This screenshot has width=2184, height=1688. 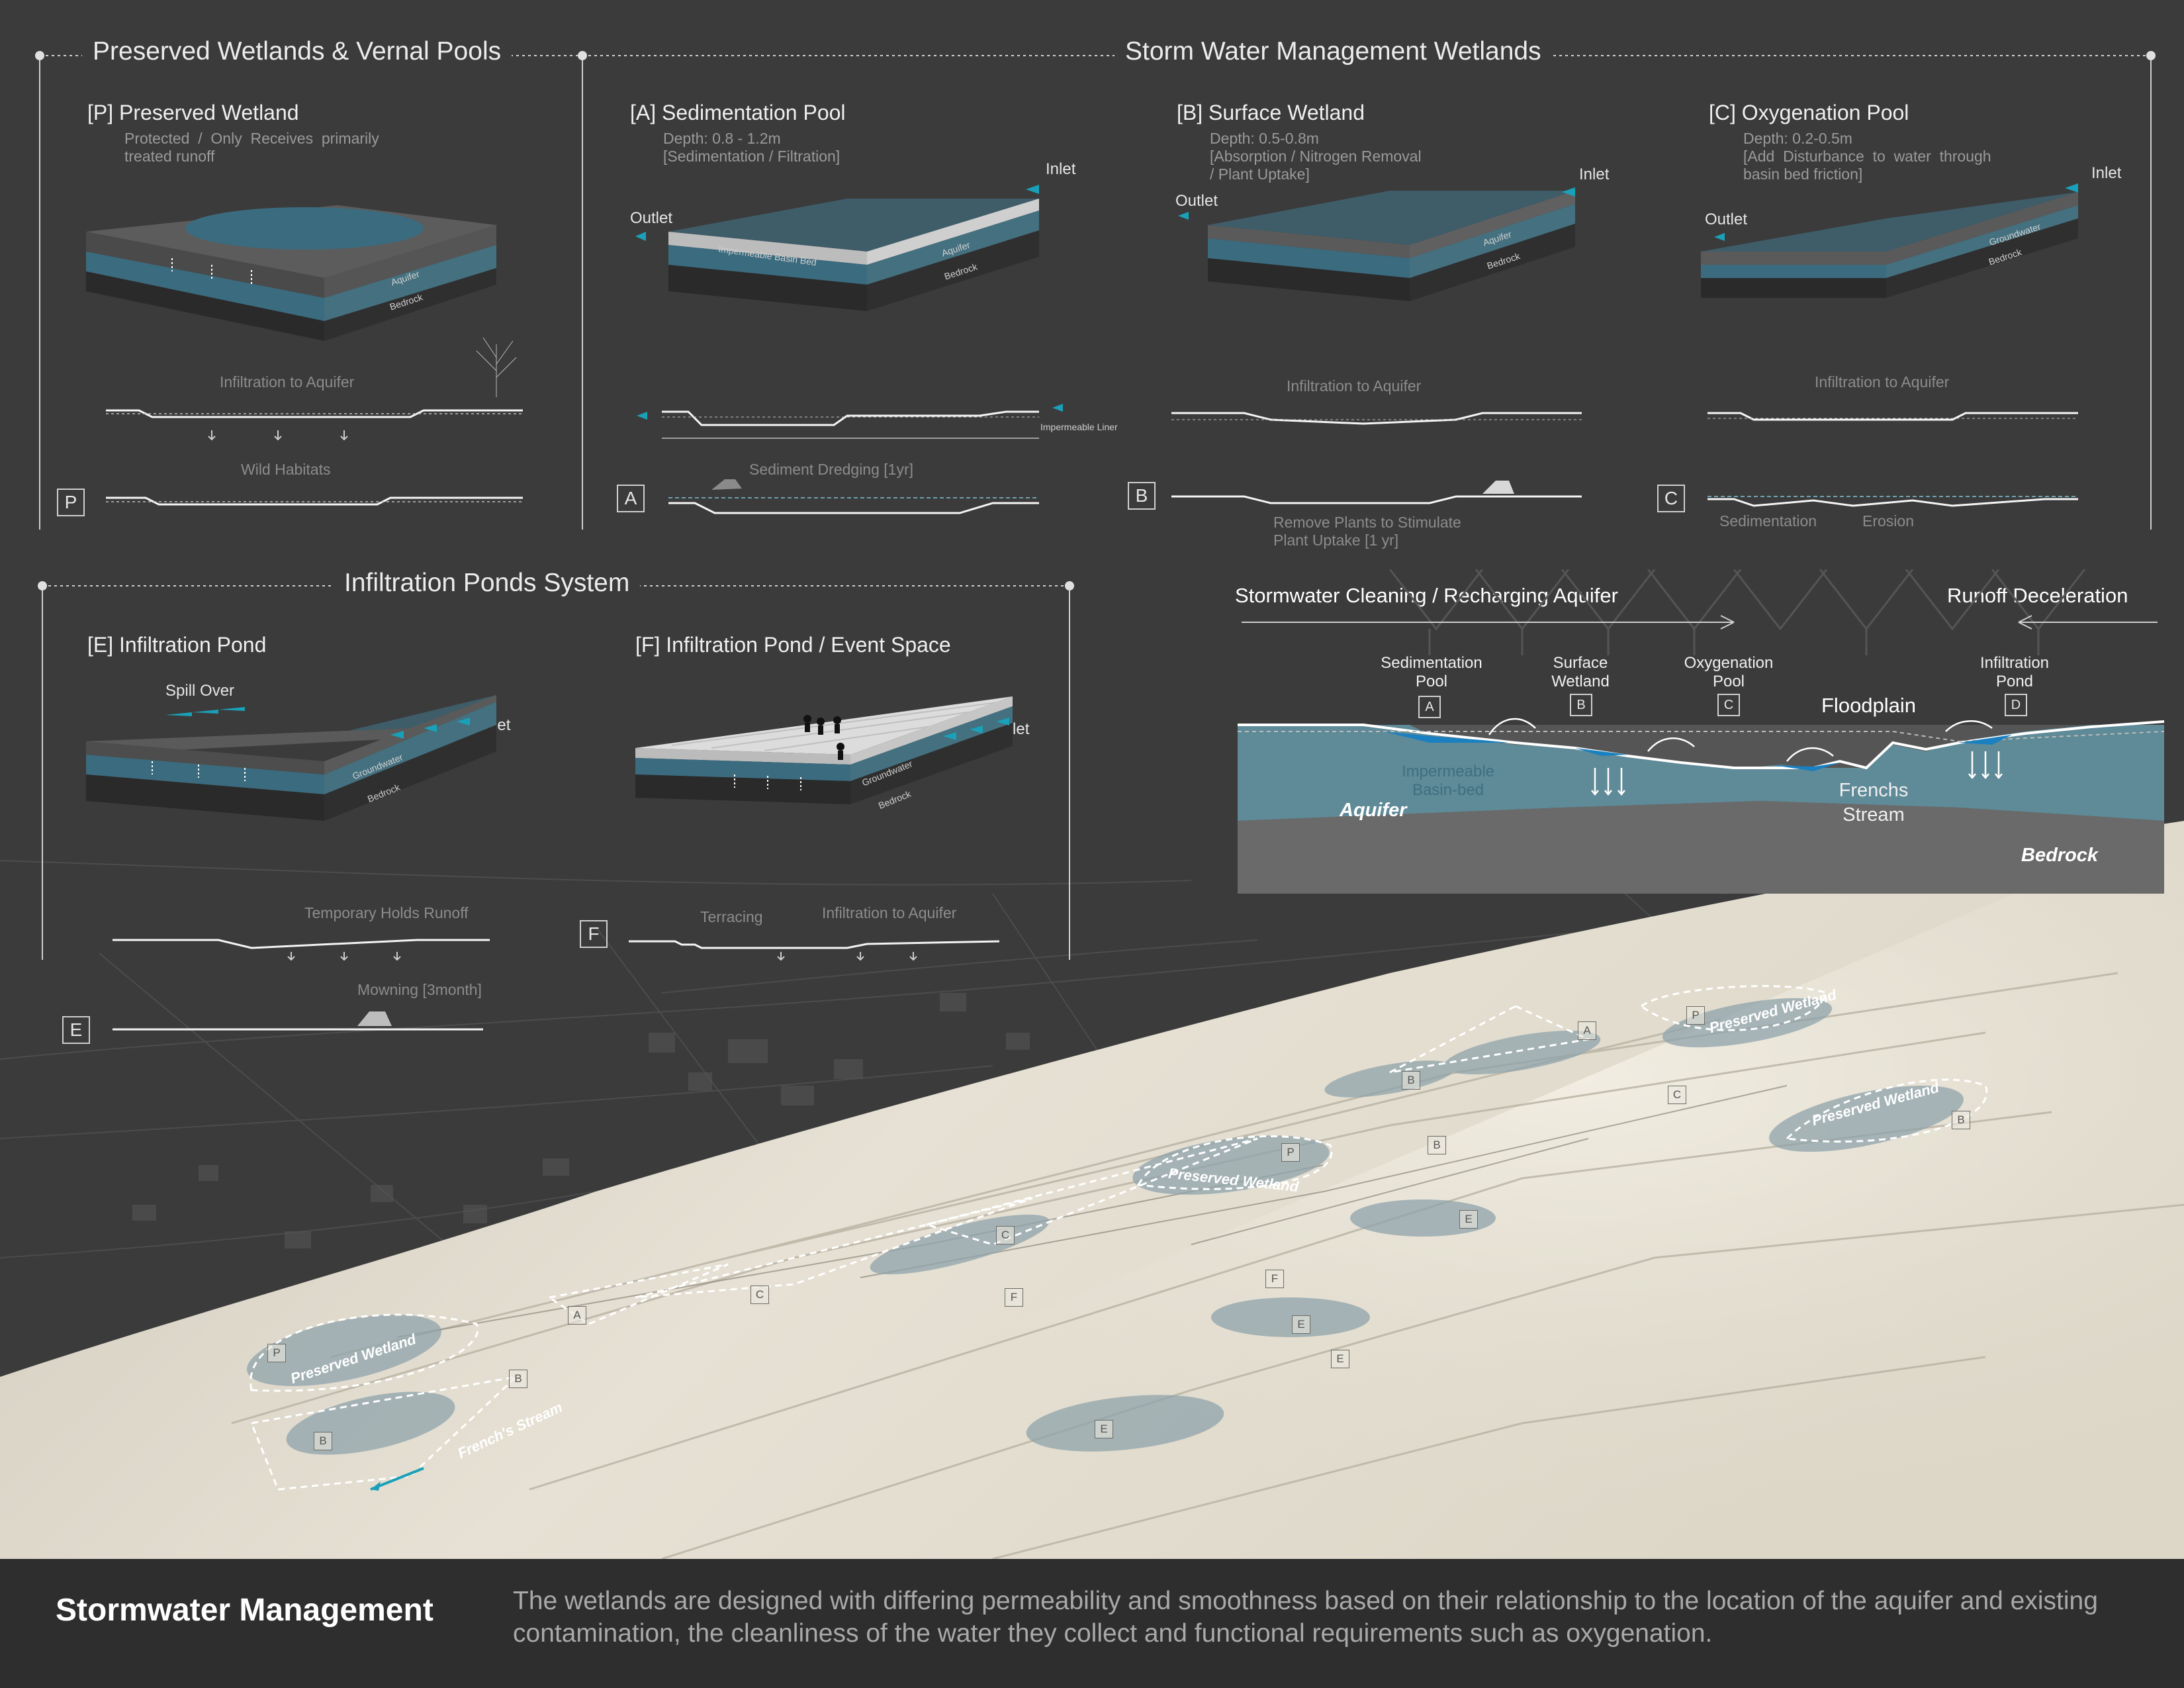 What do you see at coordinates (1373, 810) in the screenshot?
I see `xsection-aquifer: Aquifer` at bounding box center [1373, 810].